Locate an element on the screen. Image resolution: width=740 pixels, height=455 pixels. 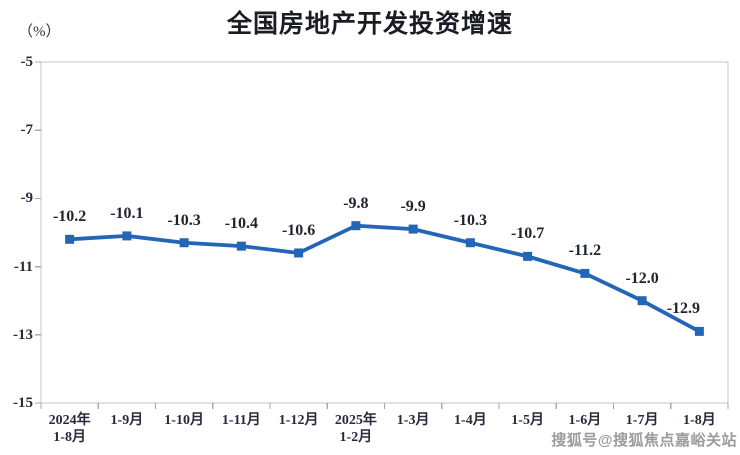
x-axis-category-label: 2025年 1-2月 is located at coordinates (356, 429).